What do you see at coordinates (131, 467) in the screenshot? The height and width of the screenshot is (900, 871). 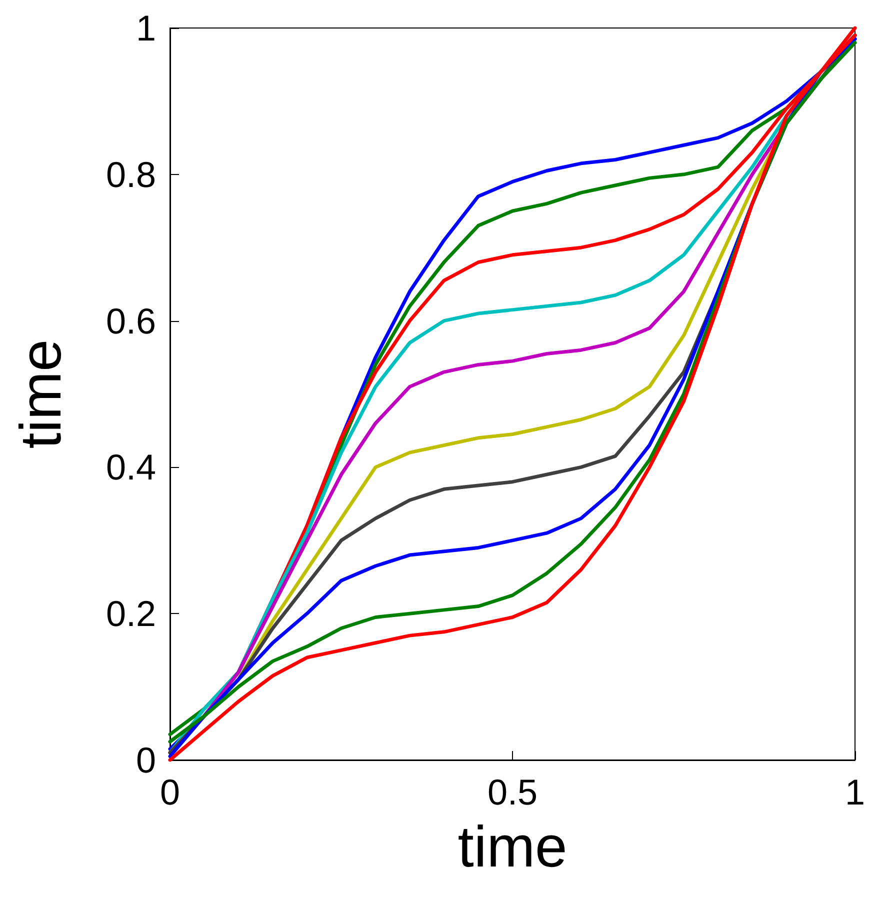 I see `y-tick-label: 0.4` at bounding box center [131, 467].